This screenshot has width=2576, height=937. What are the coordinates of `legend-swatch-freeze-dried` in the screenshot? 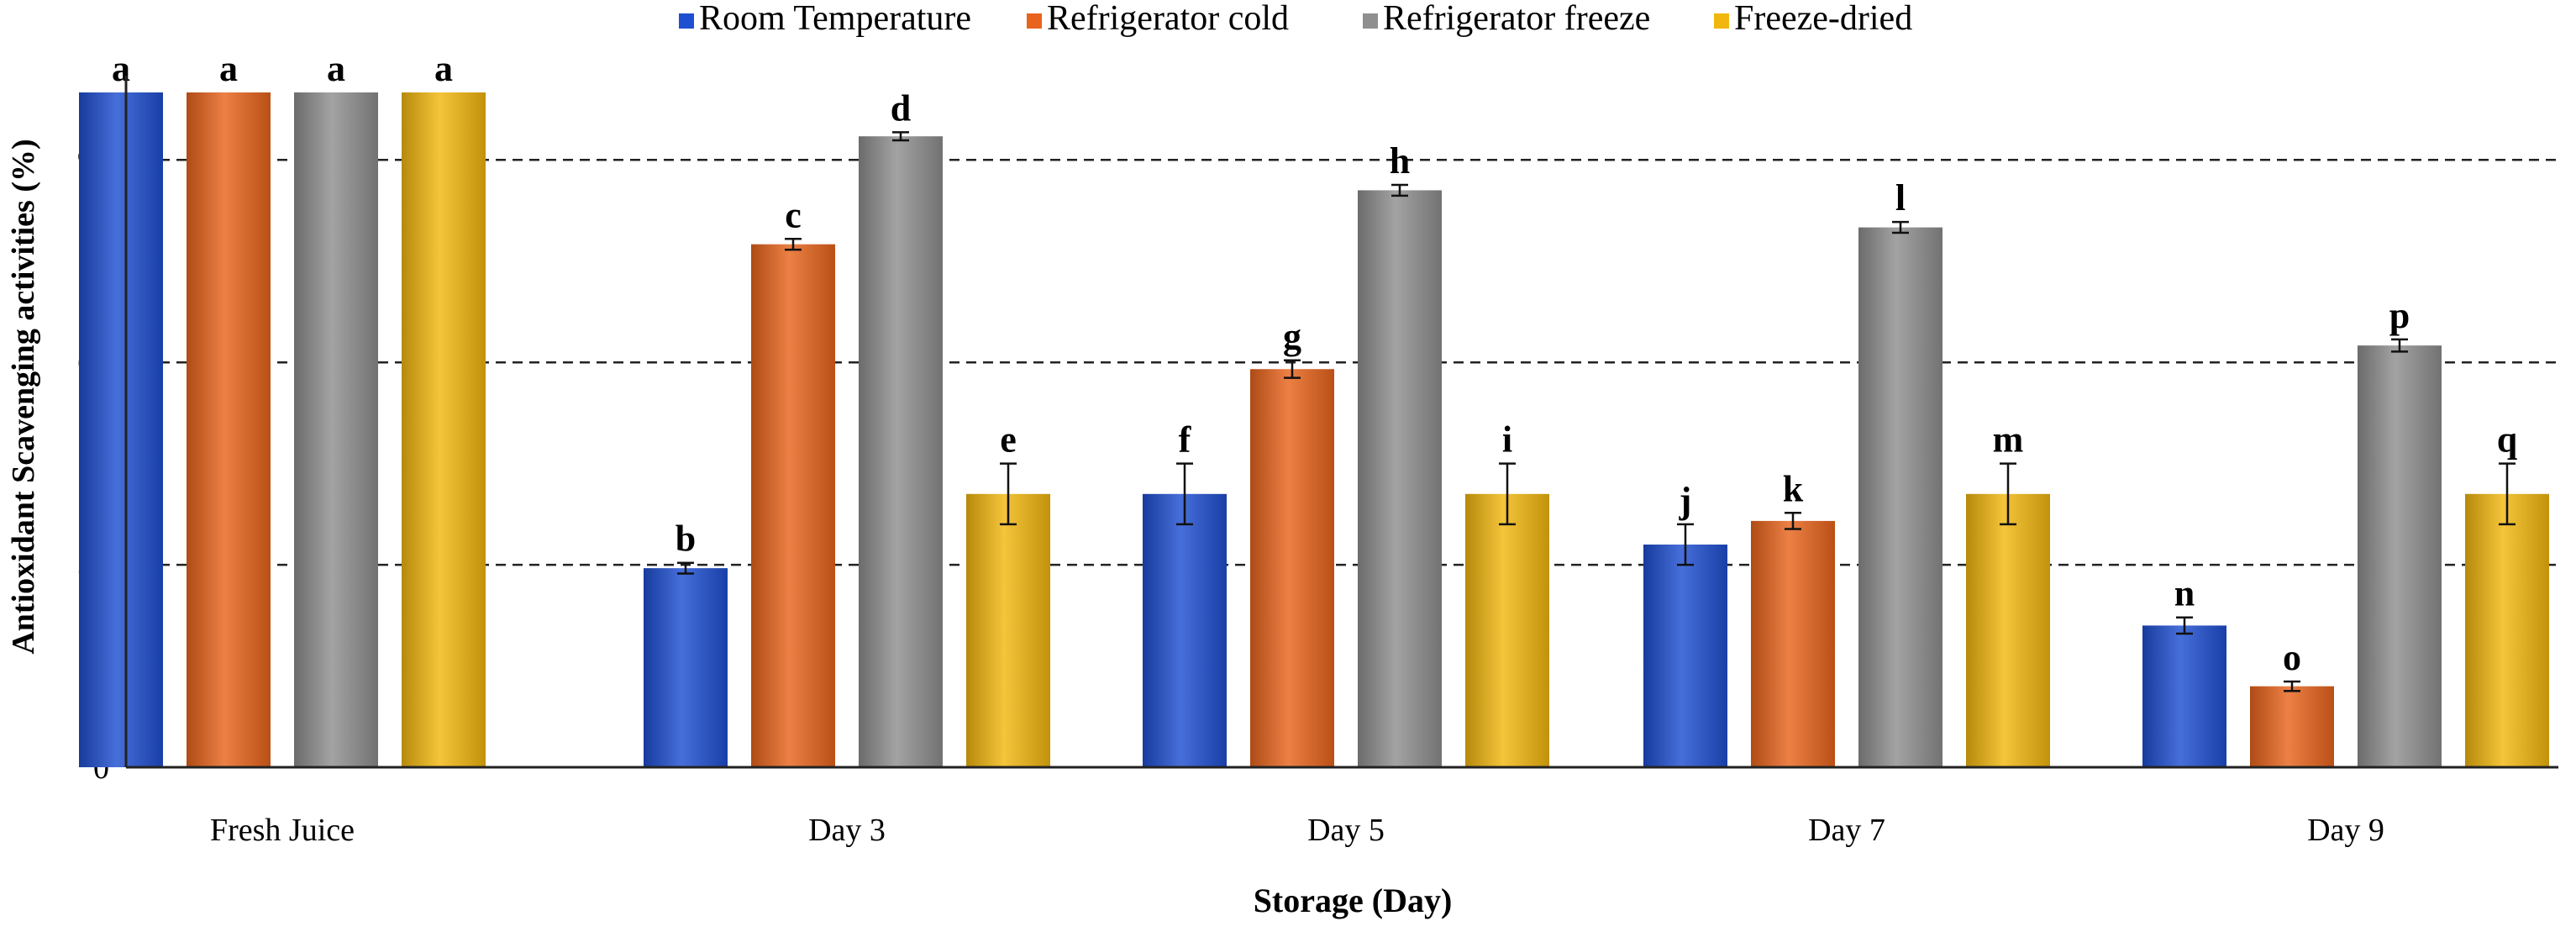 It's located at (1721, 21).